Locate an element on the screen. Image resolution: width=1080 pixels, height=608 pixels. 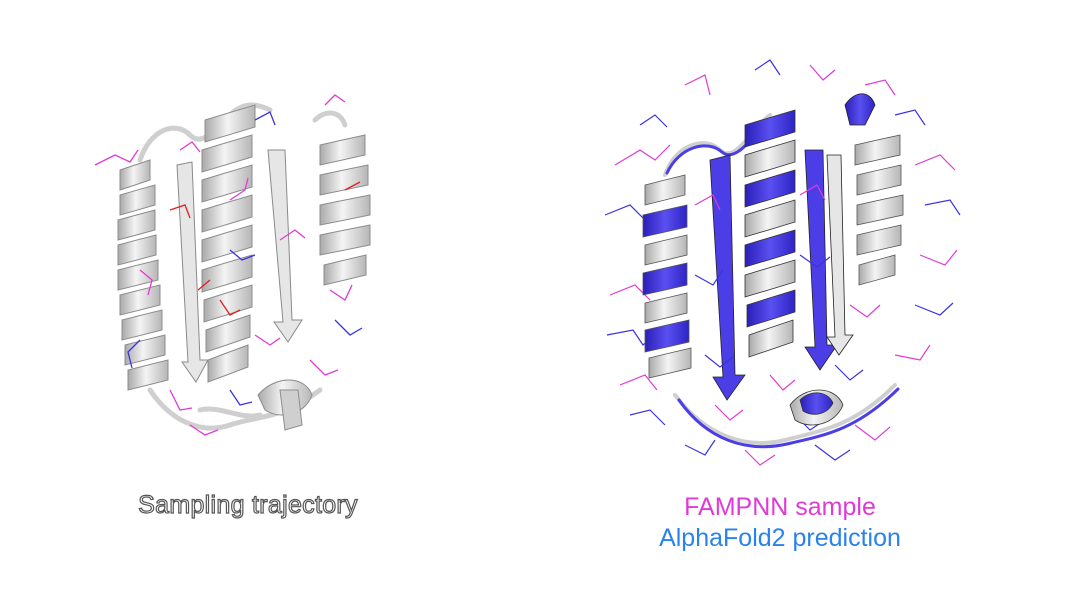
sampling-trajectory-structure is located at coordinates (232, 265).